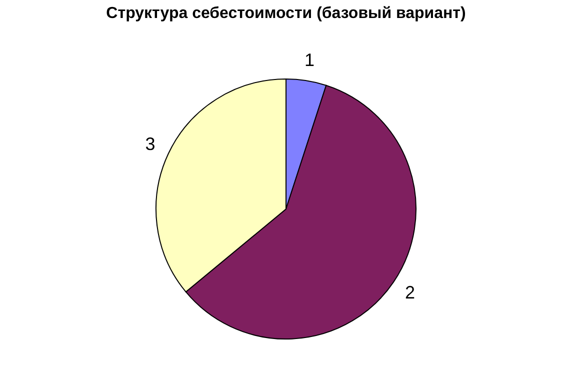 The image size is (572, 392). What do you see at coordinates (286, 13) in the screenshot?
I see `chart-title: Структура себестоимости (базовый вариант)` at bounding box center [286, 13].